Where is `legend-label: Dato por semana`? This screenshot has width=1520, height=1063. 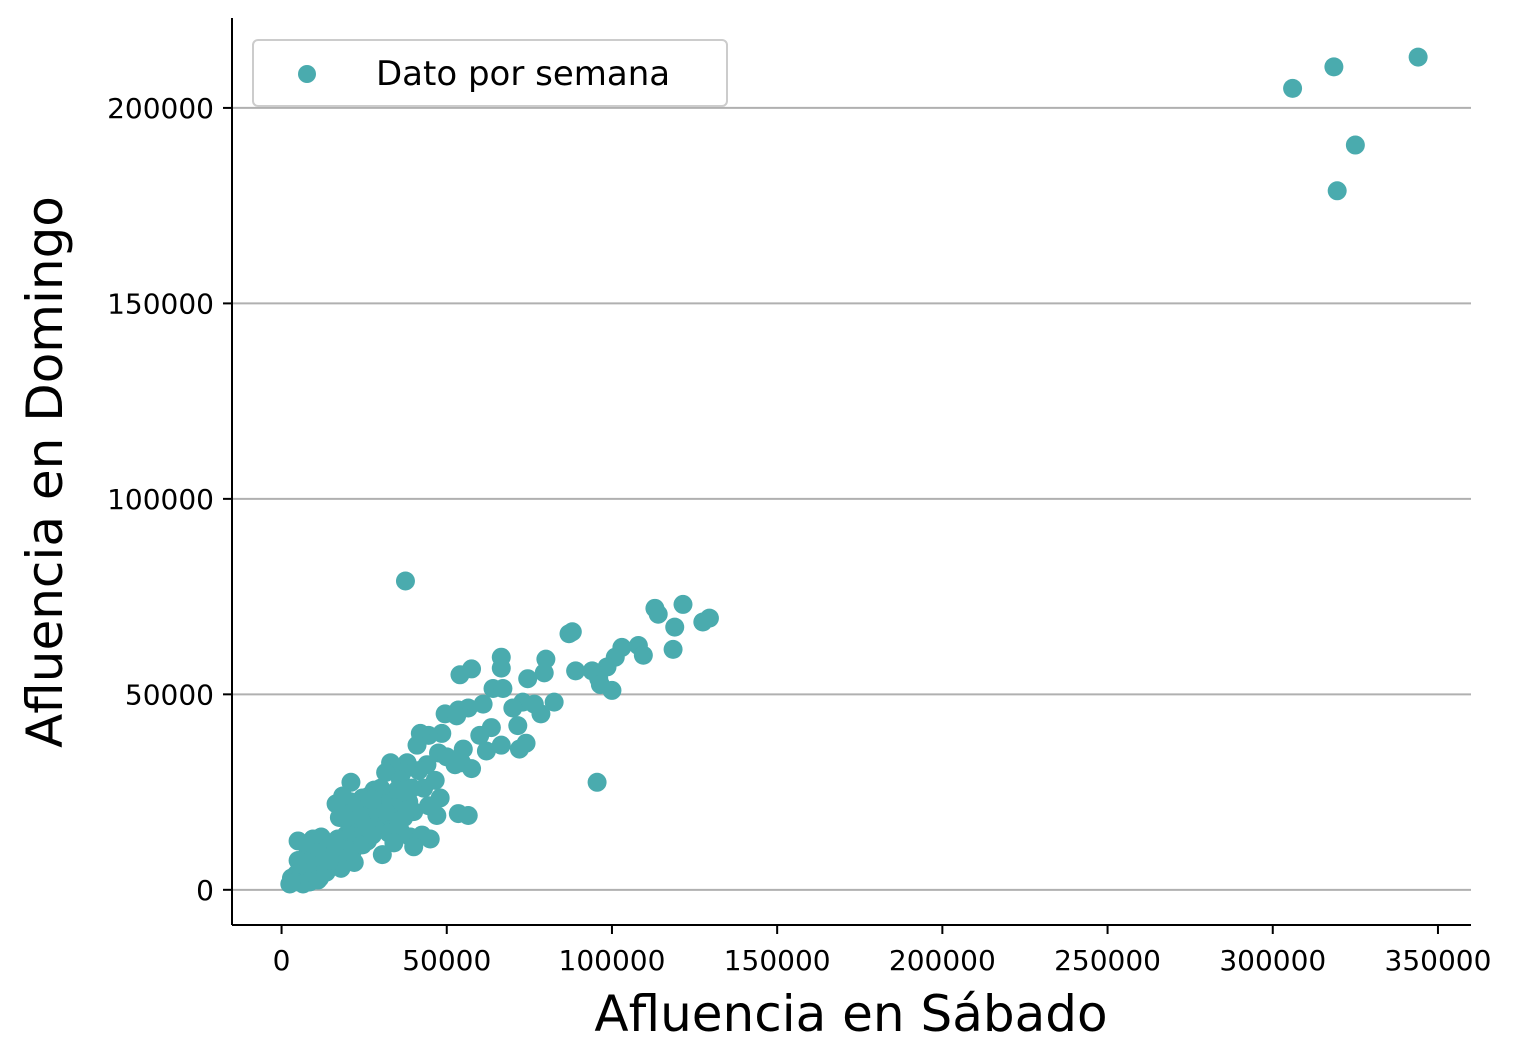 legend-label: Dato por semana is located at coordinates (523, 74).